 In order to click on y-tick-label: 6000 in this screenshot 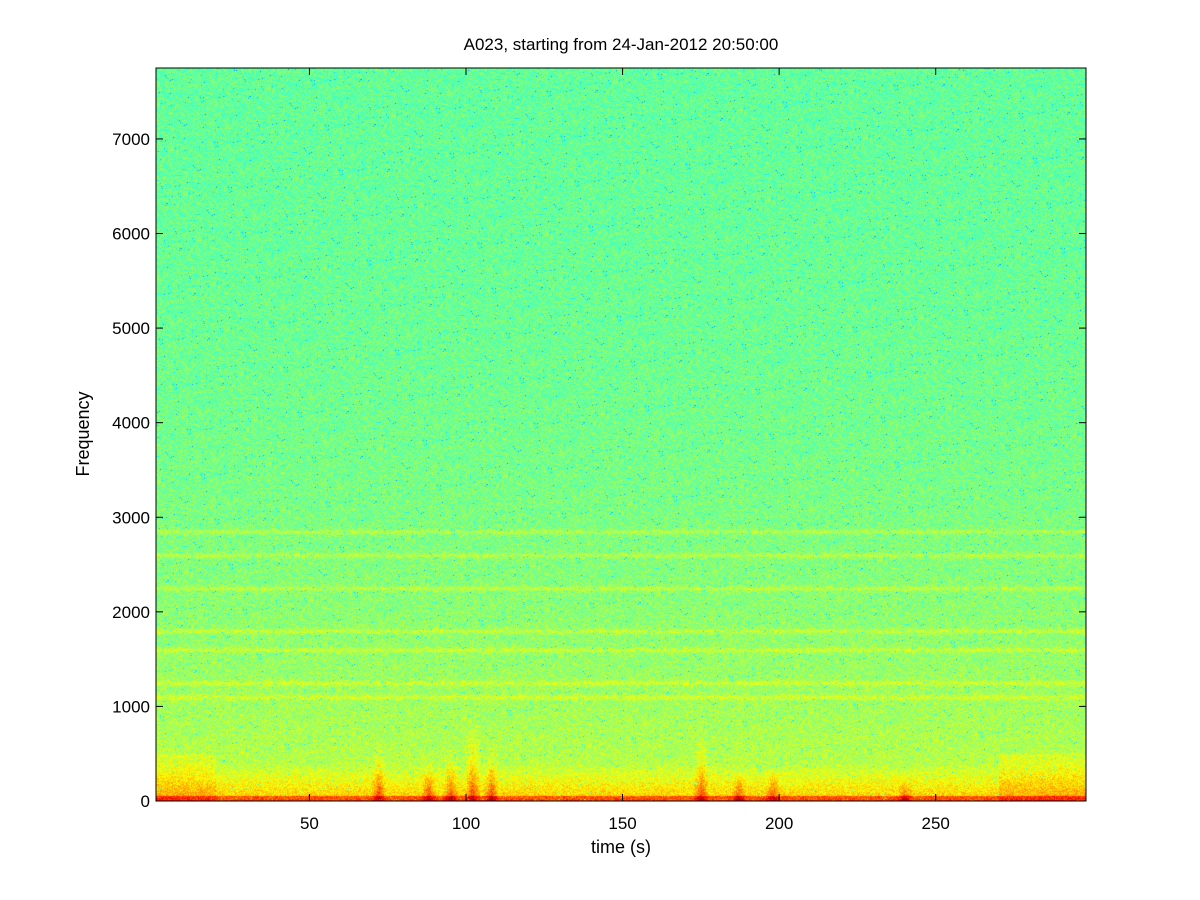, I will do `click(131, 234)`.